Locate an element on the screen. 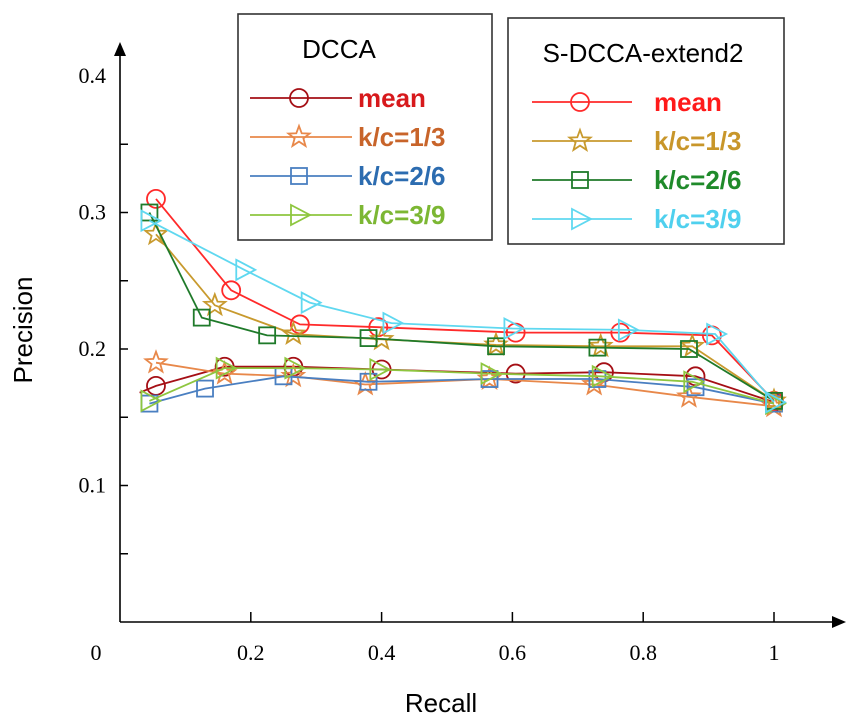 Image resolution: width=856 pixels, height=722 pixels. x-axis-label: Recall is located at coordinates (441, 703).